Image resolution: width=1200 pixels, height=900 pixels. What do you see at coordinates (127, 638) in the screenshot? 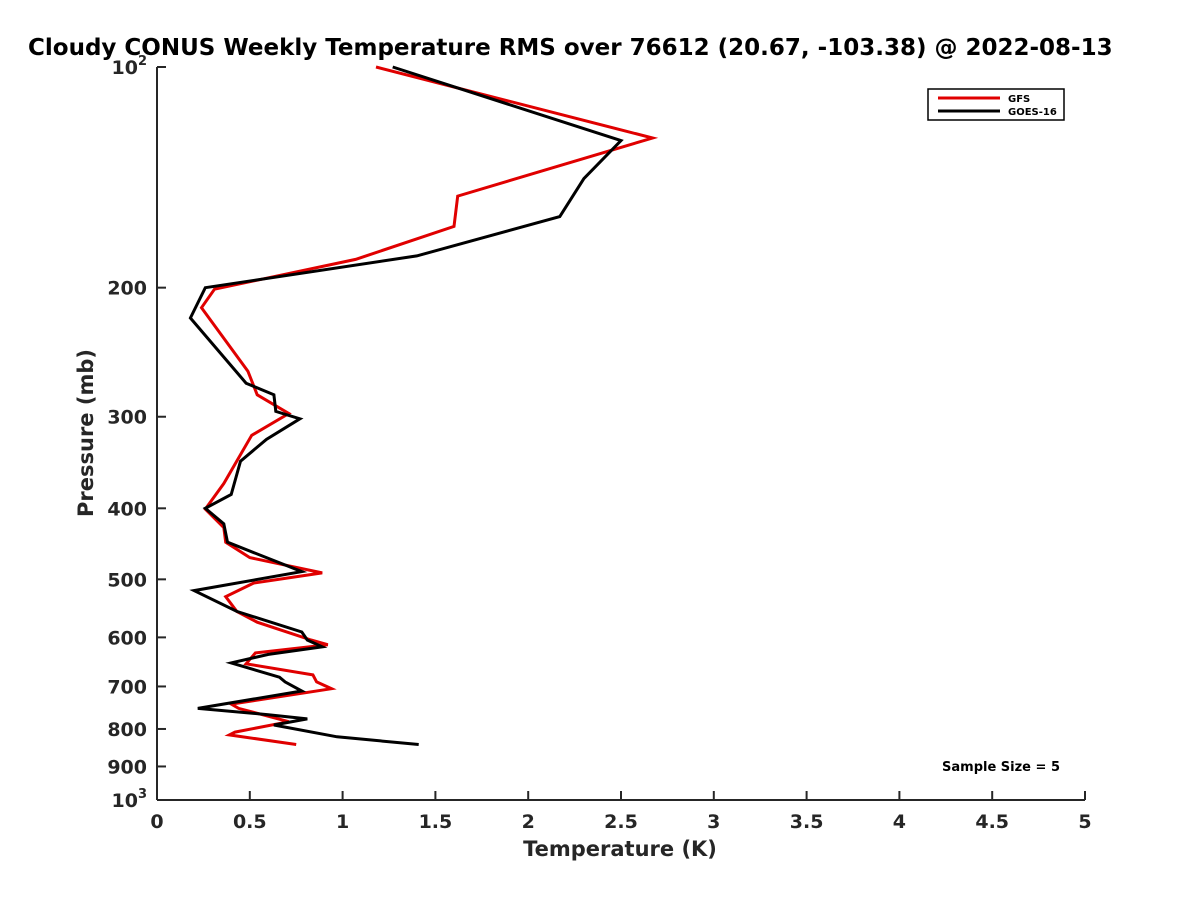
I see `y-tick-label: 600` at bounding box center [127, 638].